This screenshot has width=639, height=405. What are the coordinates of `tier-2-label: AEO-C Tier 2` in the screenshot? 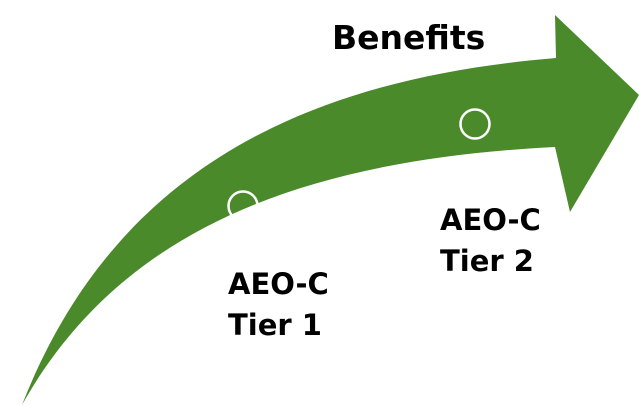 It's located at (490, 241).